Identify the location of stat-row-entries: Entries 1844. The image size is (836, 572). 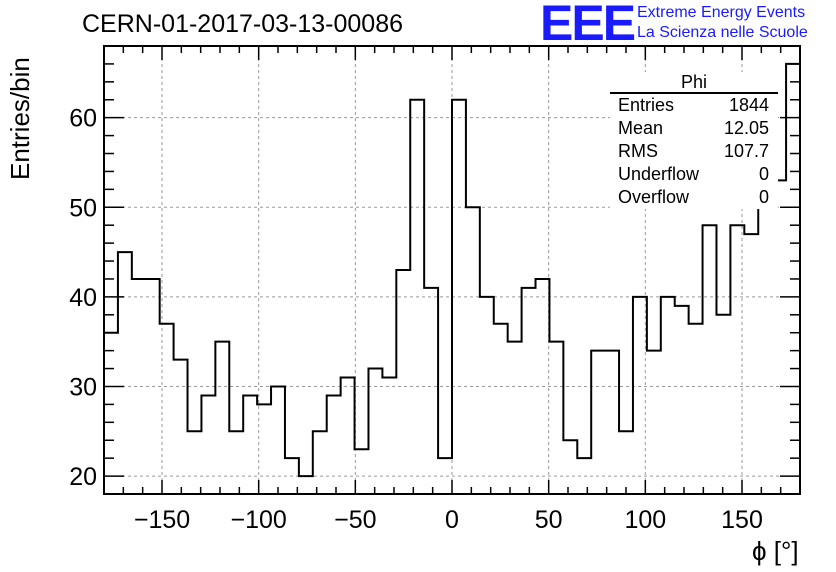
(694, 105).